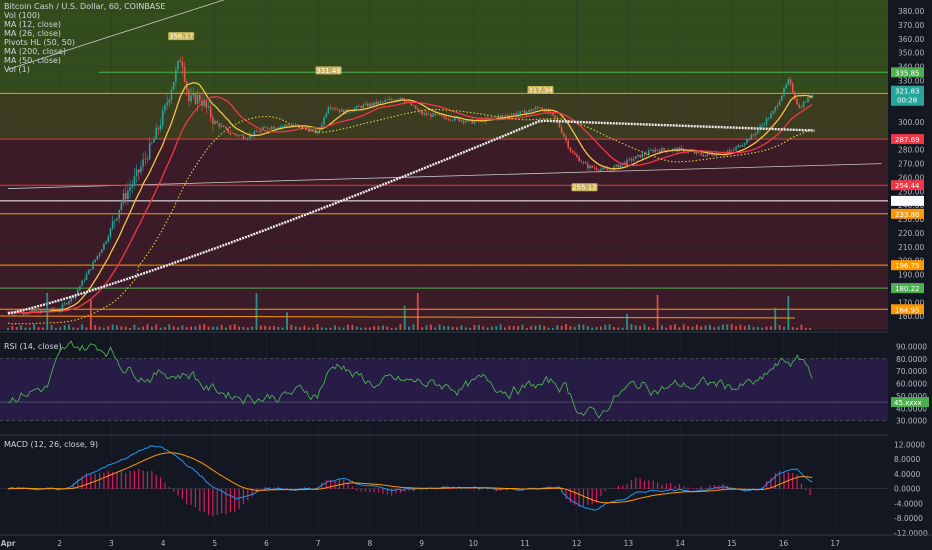 The height and width of the screenshot is (550, 932). I want to click on indicator-pivots: Pivots HL (50, 50), so click(40, 42).